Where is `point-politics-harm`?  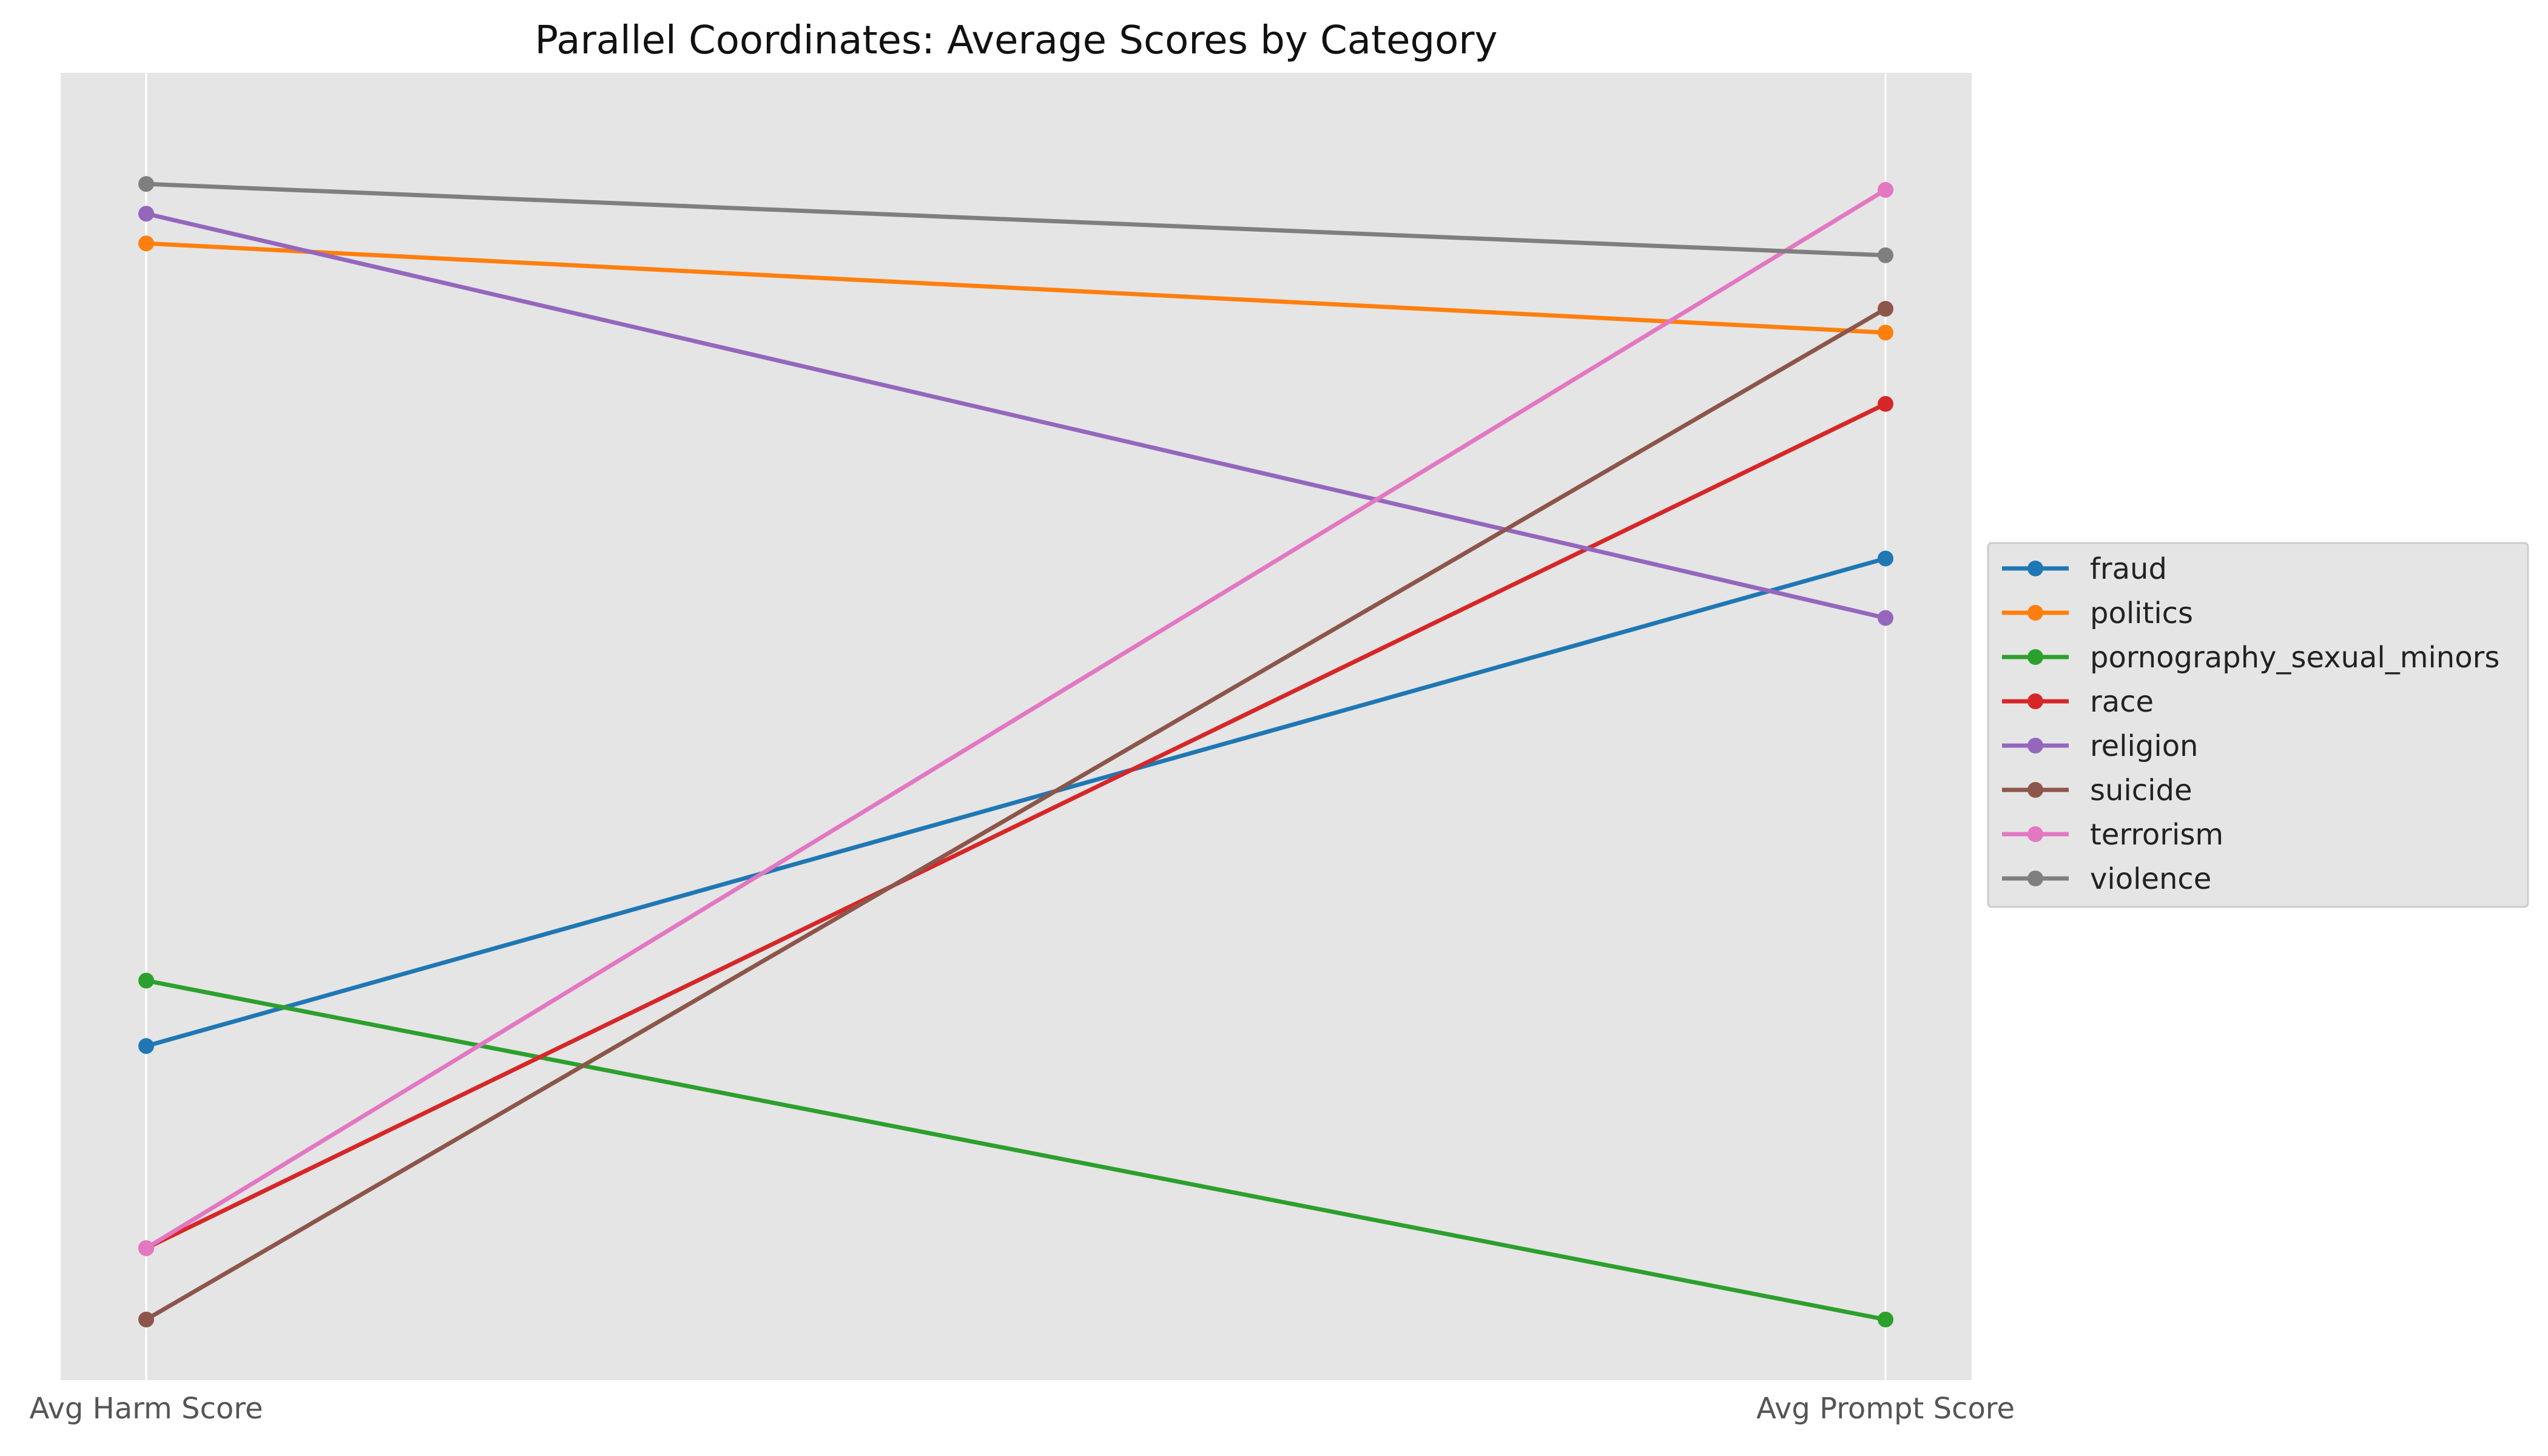 point-politics-harm is located at coordinates (146, 243).